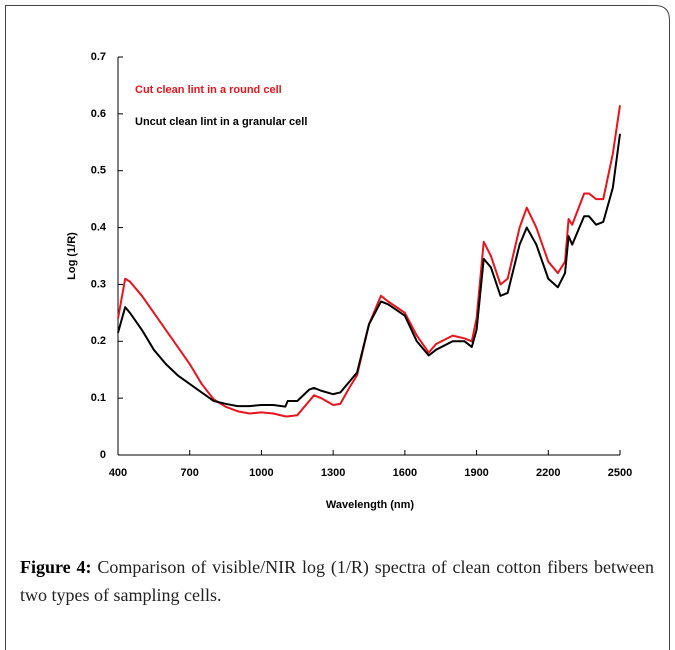 The height and width of the screenshot is (650, 675). I want to click on x-tick-label: 700, so click(190, 473).